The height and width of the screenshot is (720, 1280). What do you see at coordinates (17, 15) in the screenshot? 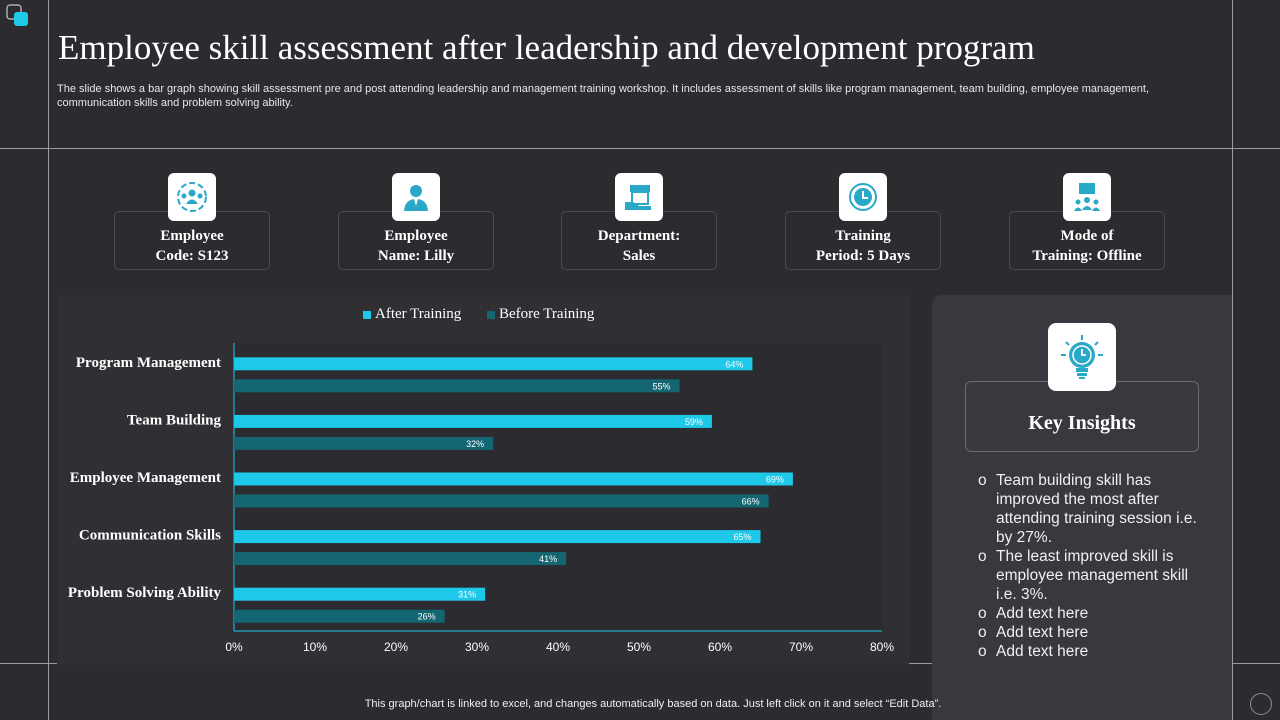
I see `logo-icon` at bounding box center [17, 15].